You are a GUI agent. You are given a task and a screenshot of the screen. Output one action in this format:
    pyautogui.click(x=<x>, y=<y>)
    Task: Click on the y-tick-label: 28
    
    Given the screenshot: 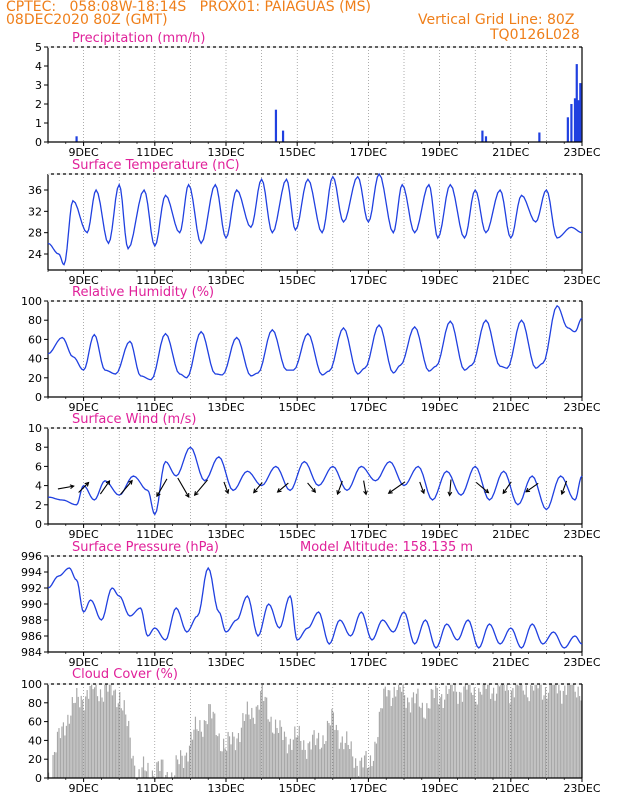 What is the action you would take?
    pyautogui.click(x=35, y=233)
    